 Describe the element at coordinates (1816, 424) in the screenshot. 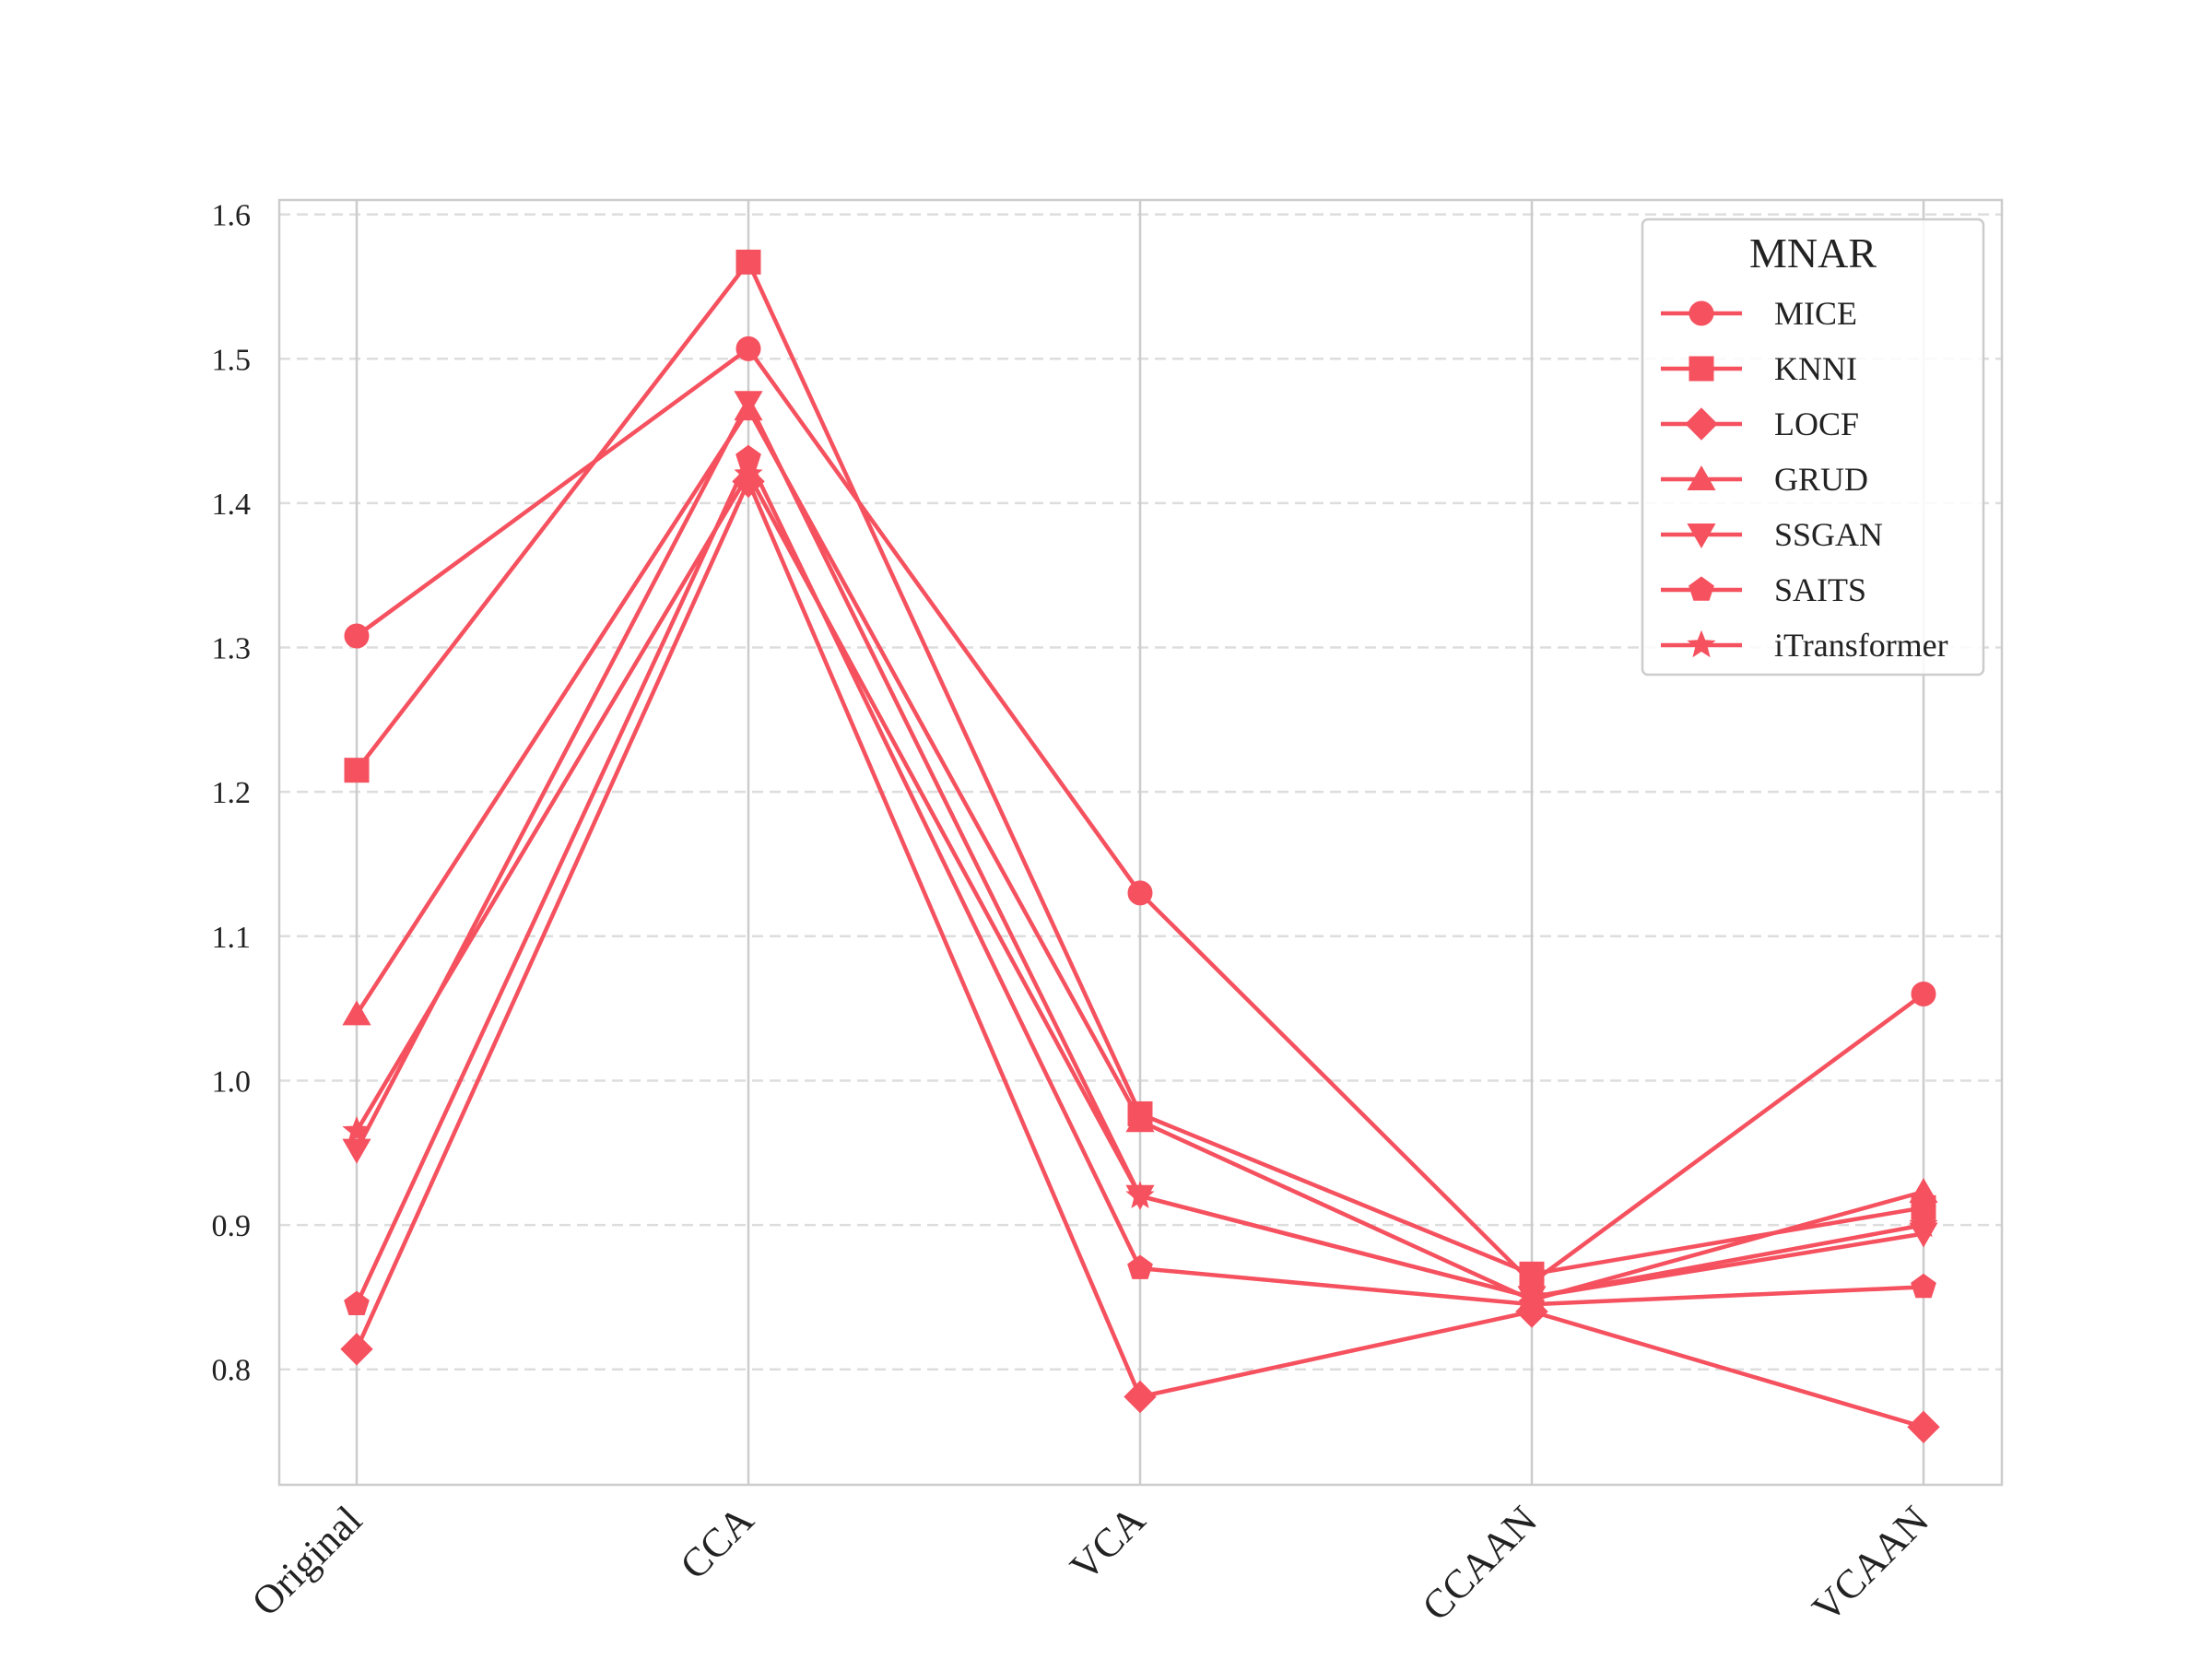

I see `legend-label: LOCF` at that location.